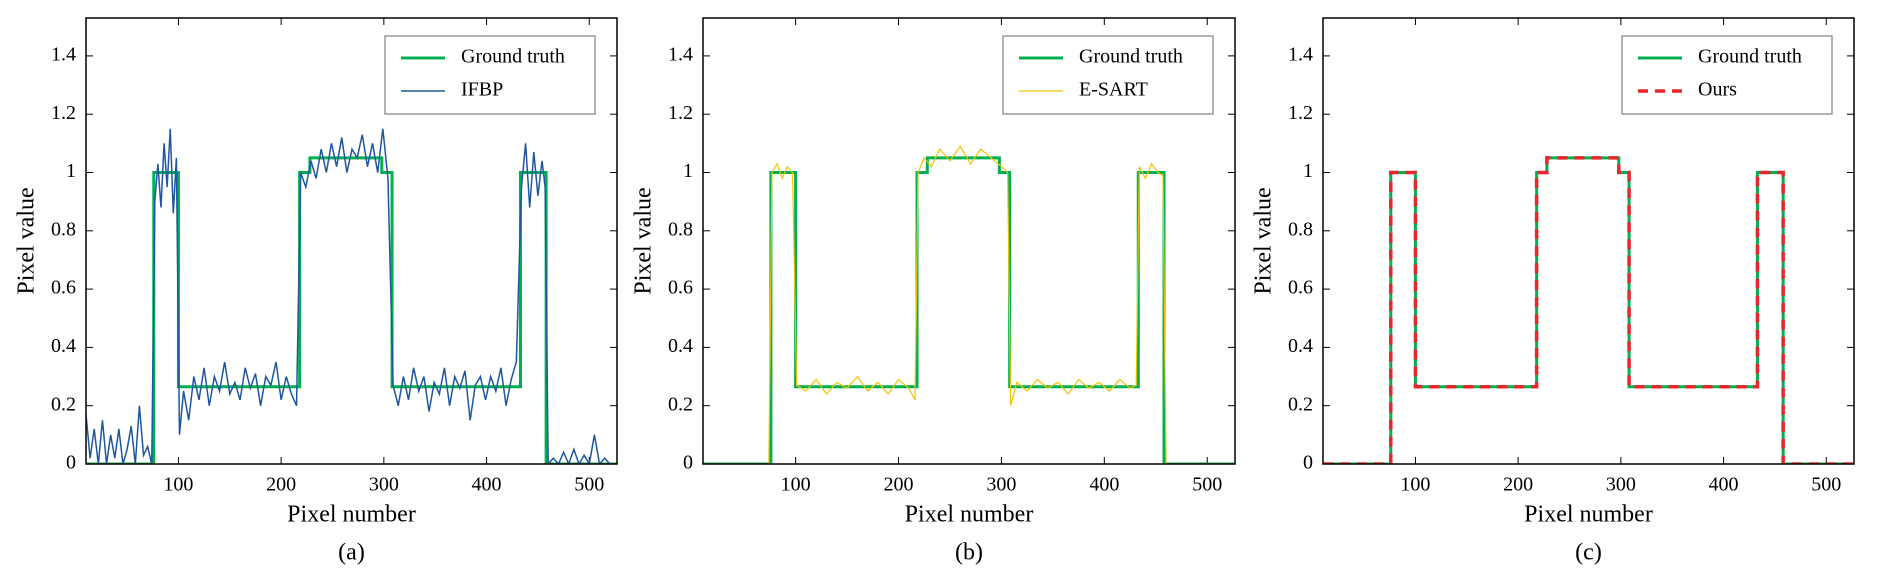  Describe the element at coordinates (1717, 90) in the screenshot. I see `legend-label: Ours` at that location.